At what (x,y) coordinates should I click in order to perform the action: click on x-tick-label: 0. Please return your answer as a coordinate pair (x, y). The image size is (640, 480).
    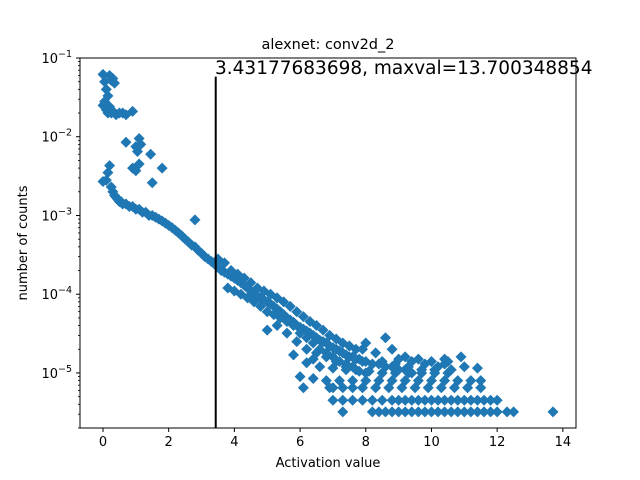
    Looking at the image, I should click on (103, 442).